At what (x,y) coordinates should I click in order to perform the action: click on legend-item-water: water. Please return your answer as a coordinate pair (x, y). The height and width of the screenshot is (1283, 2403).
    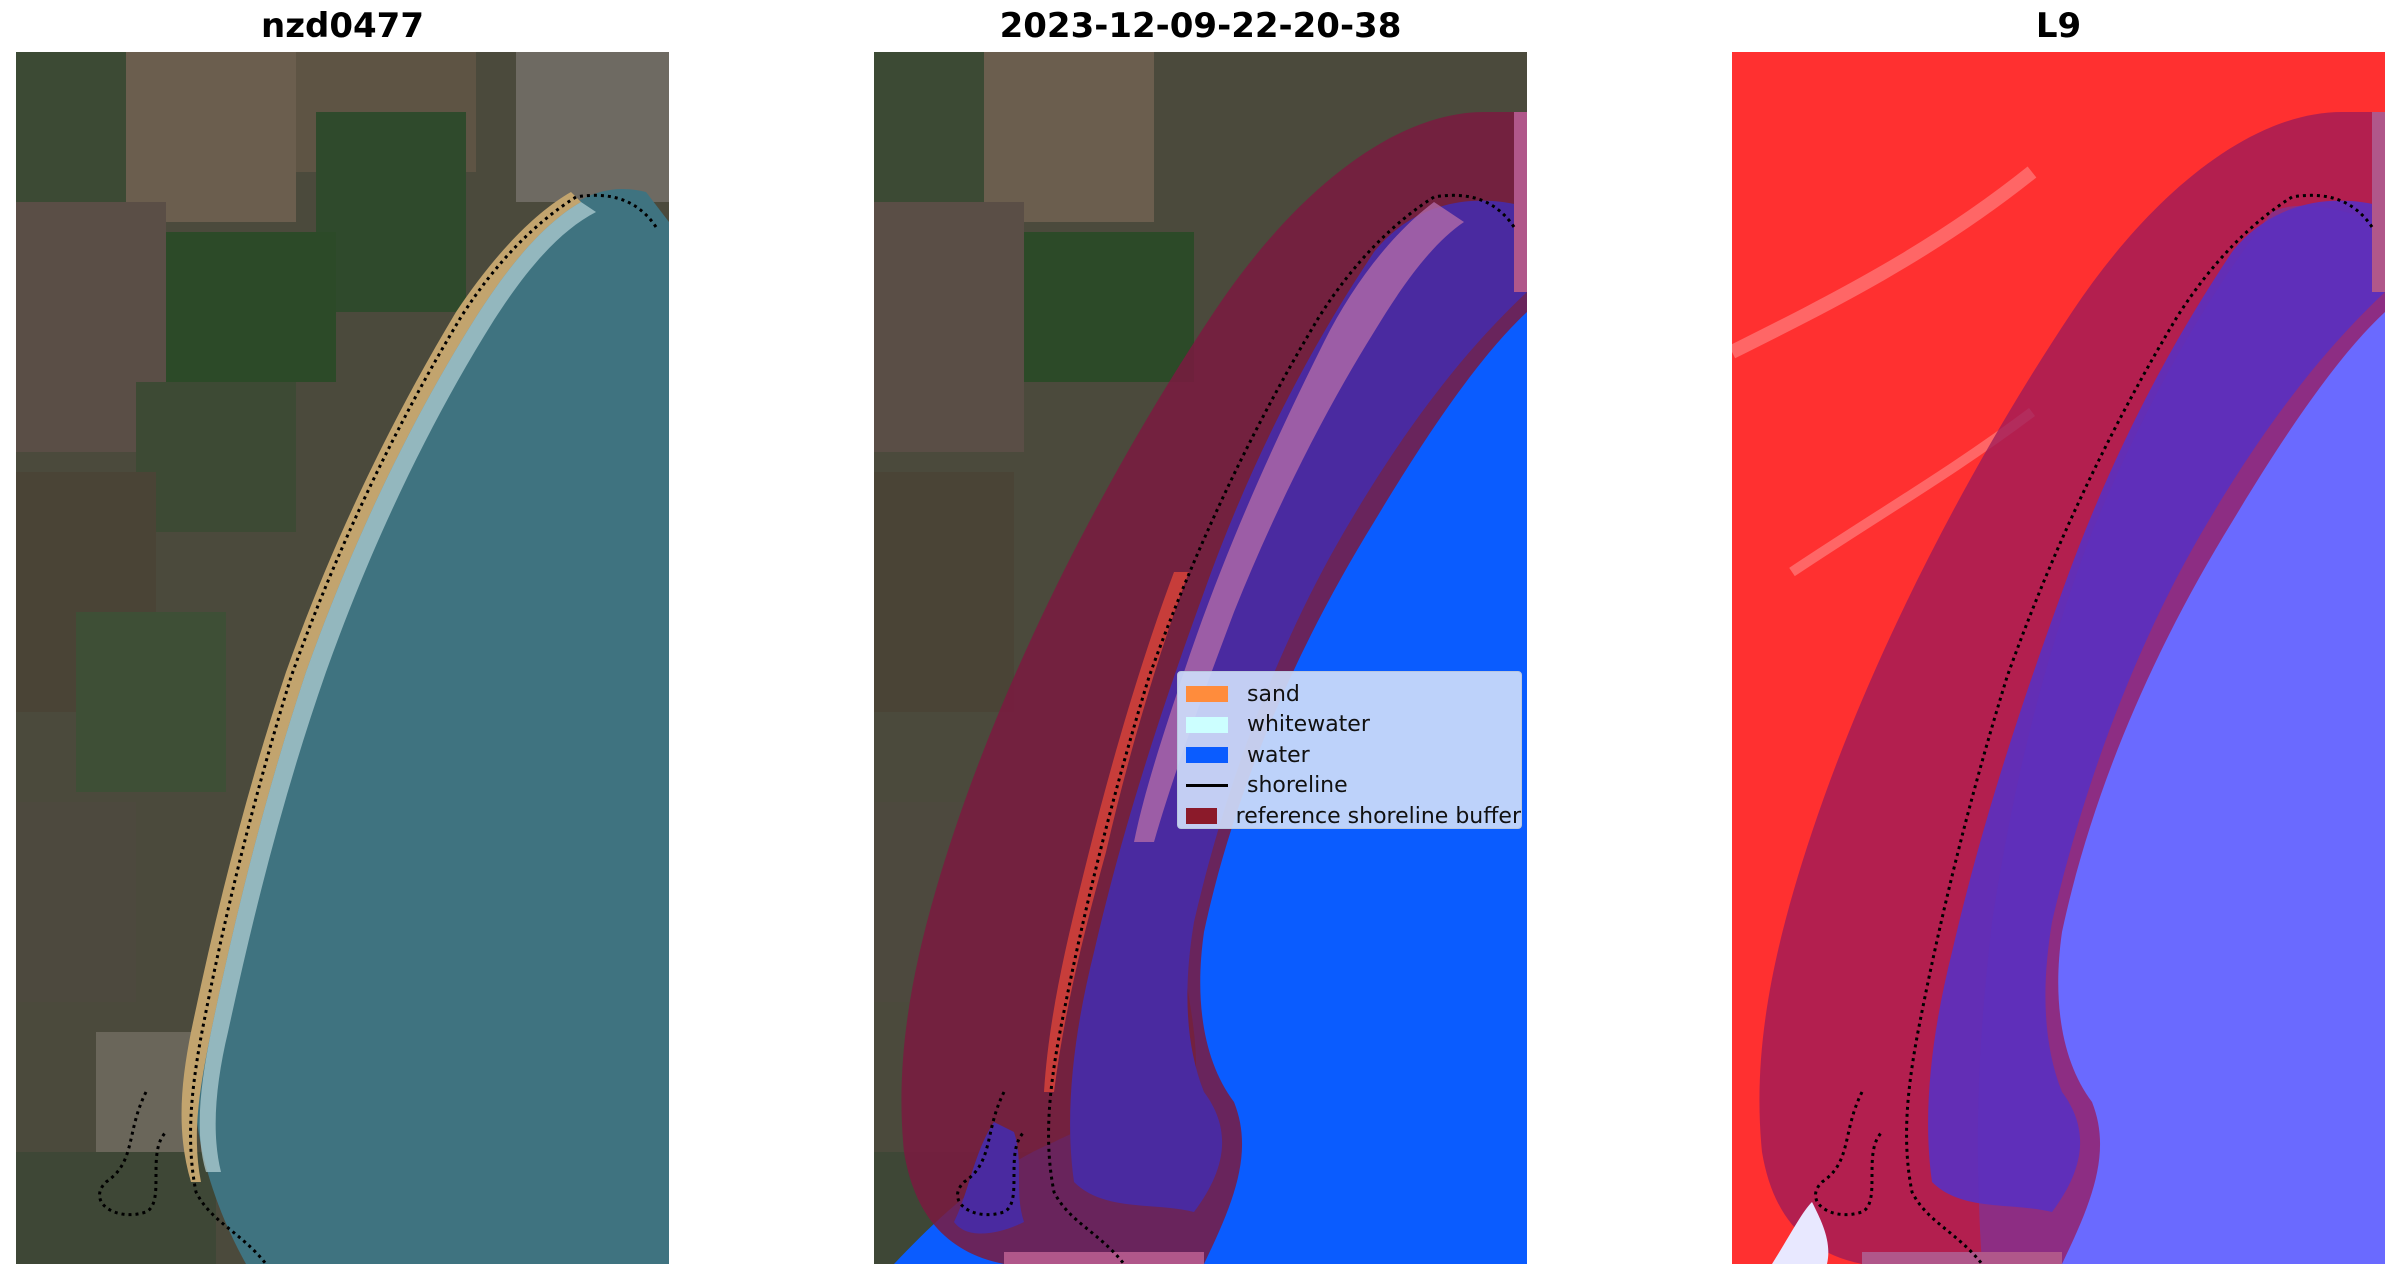
    Looking at the image, I should click on (1353, 755).